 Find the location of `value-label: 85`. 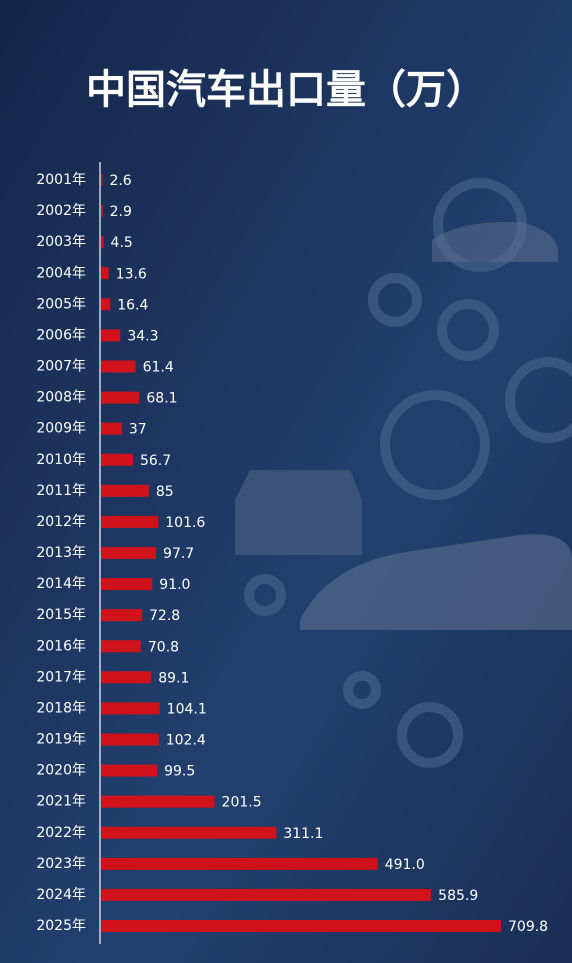

value-label: 85 is located at coordinates (165, 492).